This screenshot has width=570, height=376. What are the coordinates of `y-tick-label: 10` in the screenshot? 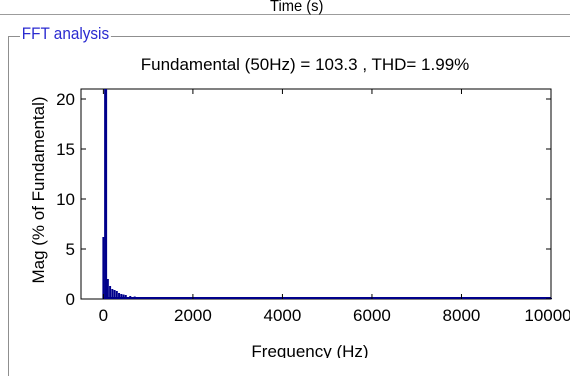 It's located at (65, 199).